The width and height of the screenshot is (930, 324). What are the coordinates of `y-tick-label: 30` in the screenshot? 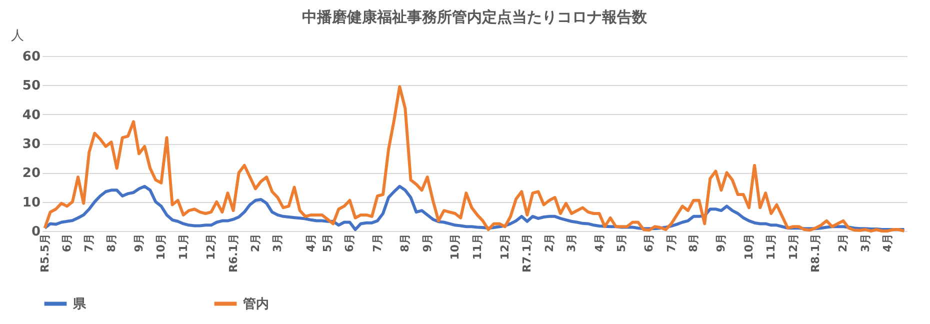 It's located at (31, 144).